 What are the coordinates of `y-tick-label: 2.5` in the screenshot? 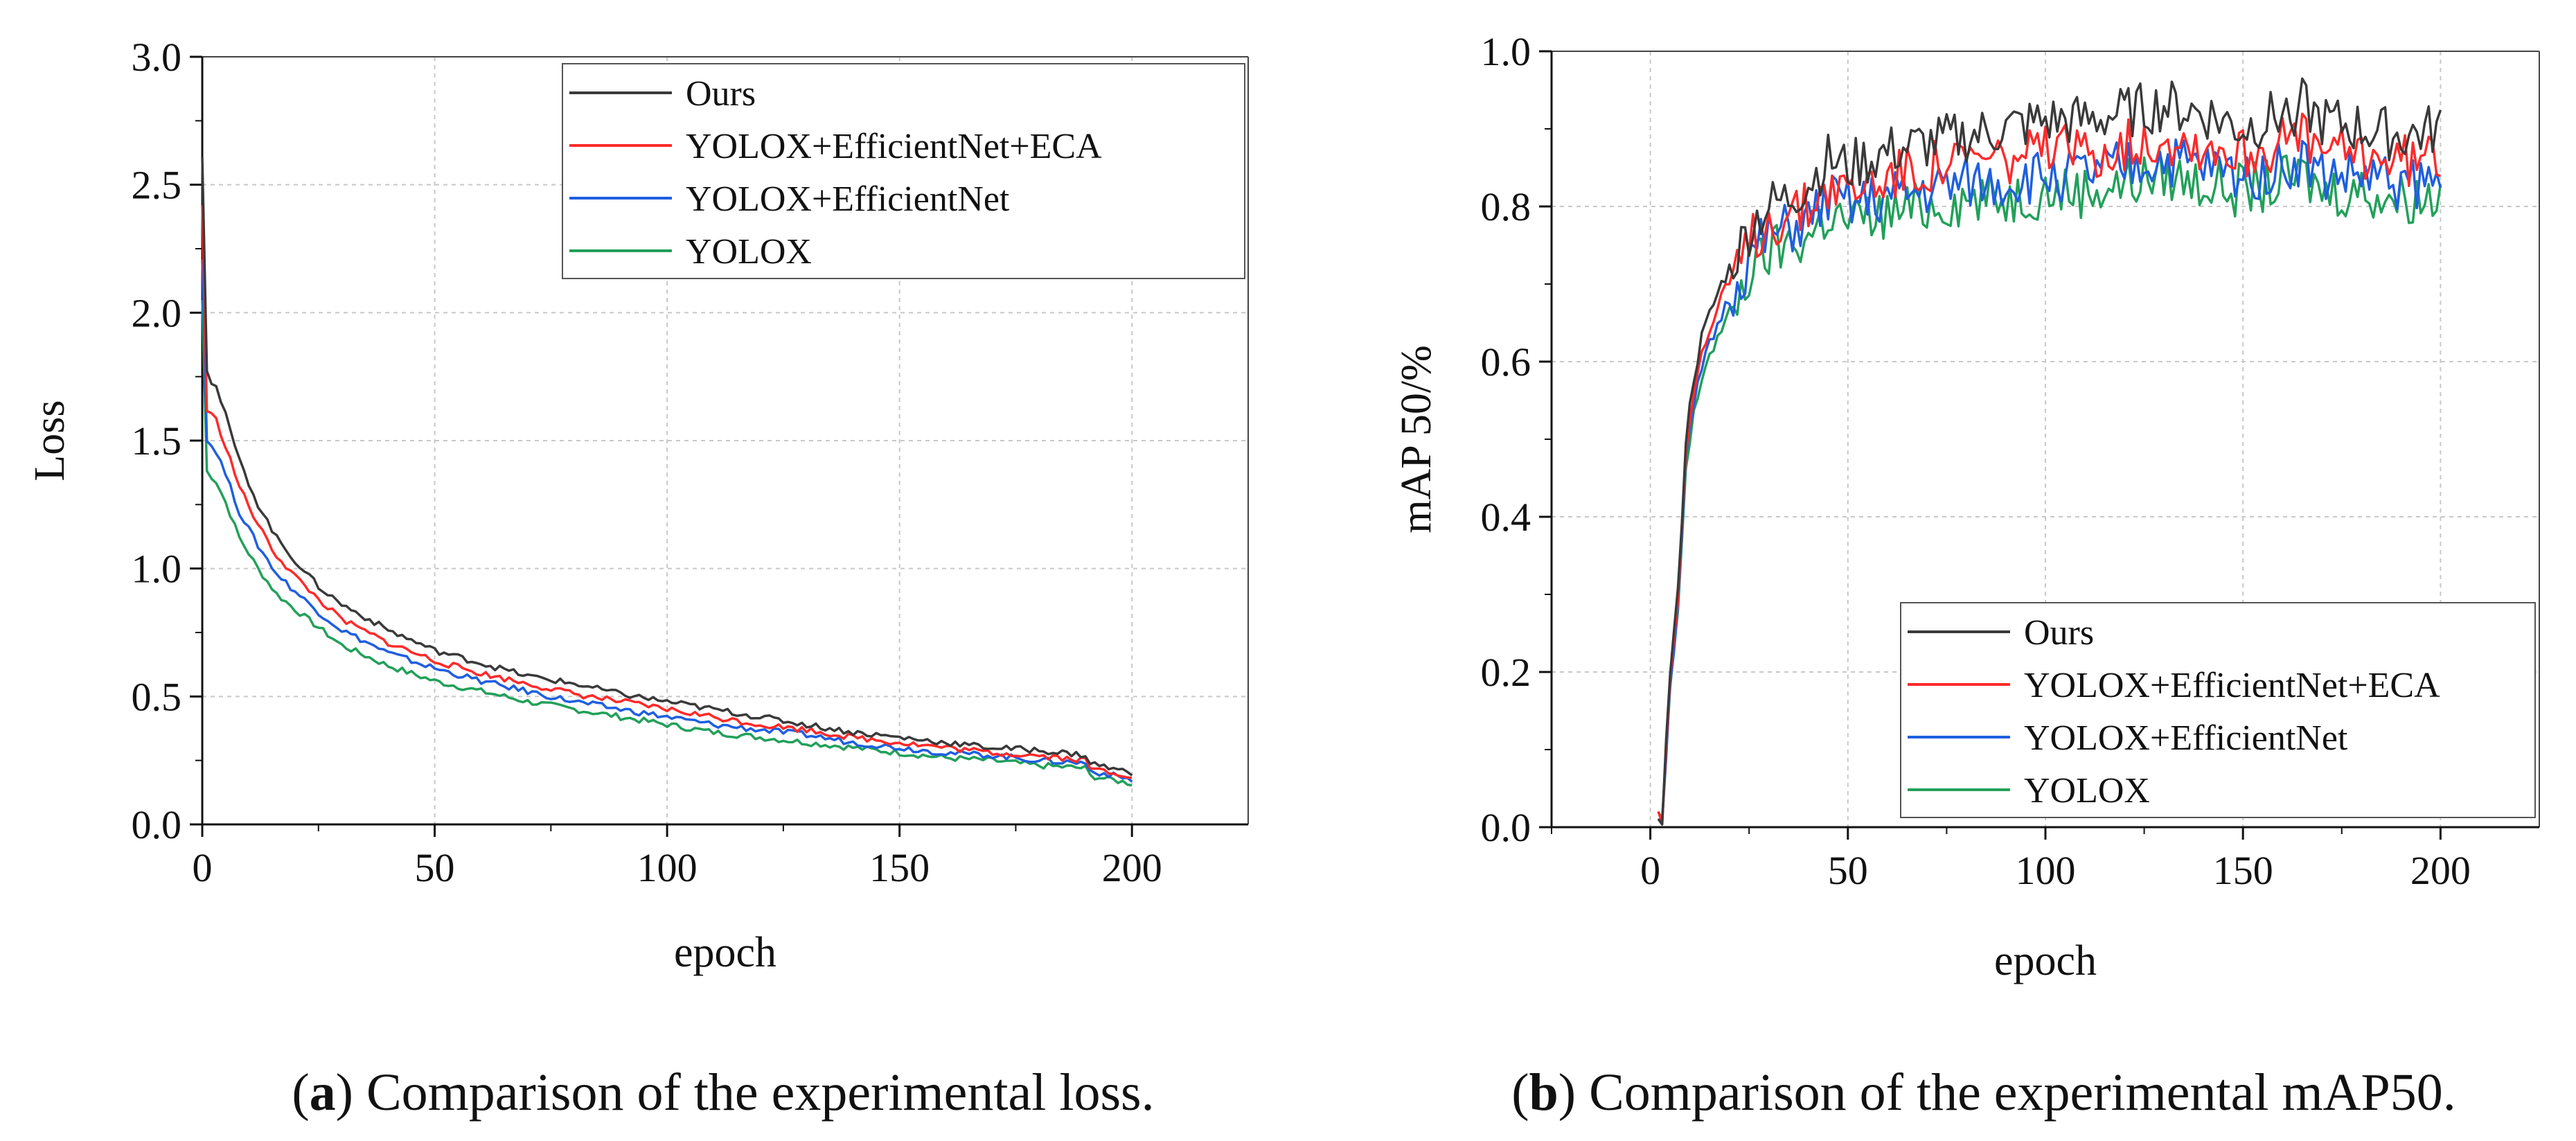 It's located at (157, 185).